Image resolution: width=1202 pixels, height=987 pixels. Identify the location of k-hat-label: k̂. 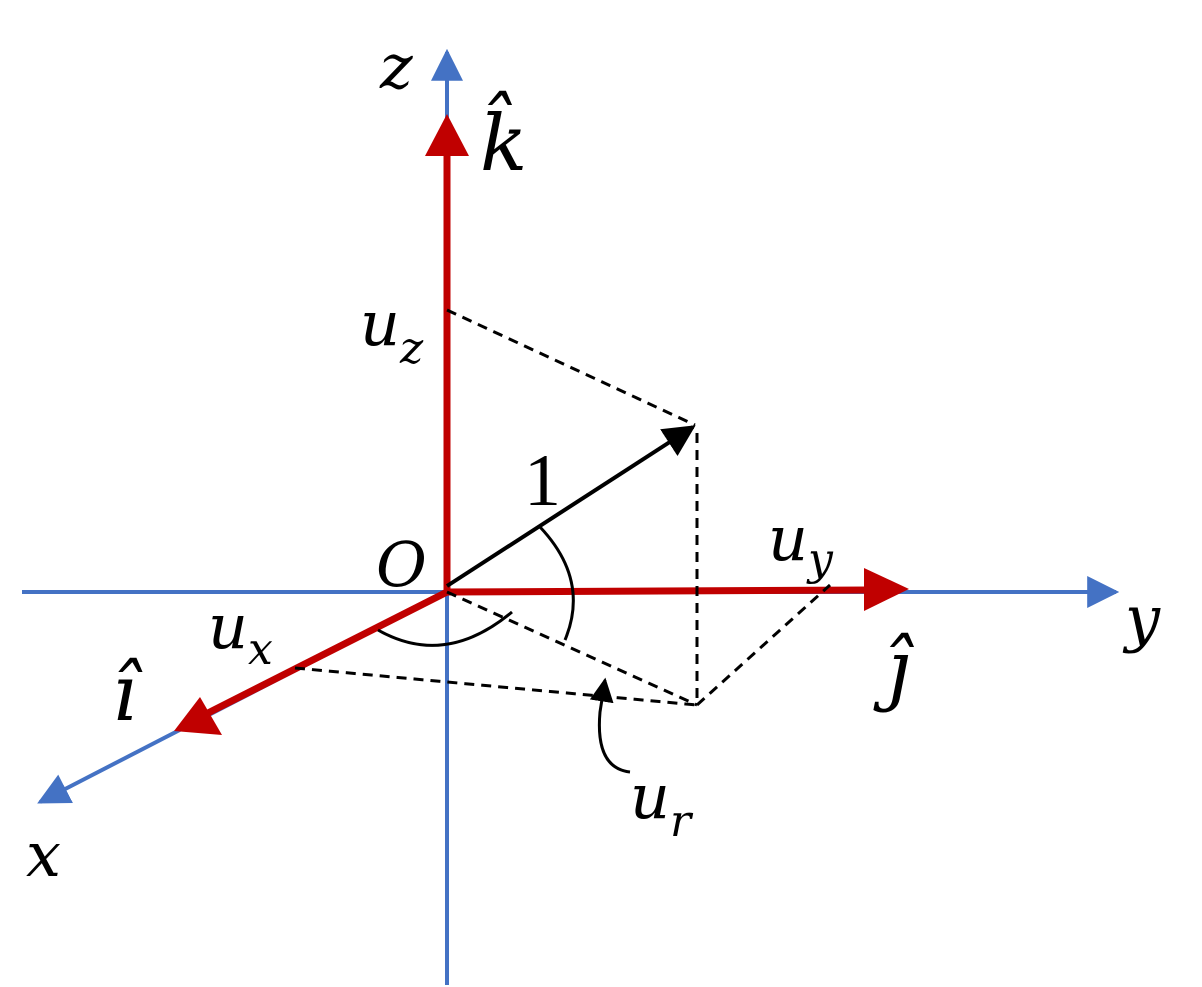
(503, 139).